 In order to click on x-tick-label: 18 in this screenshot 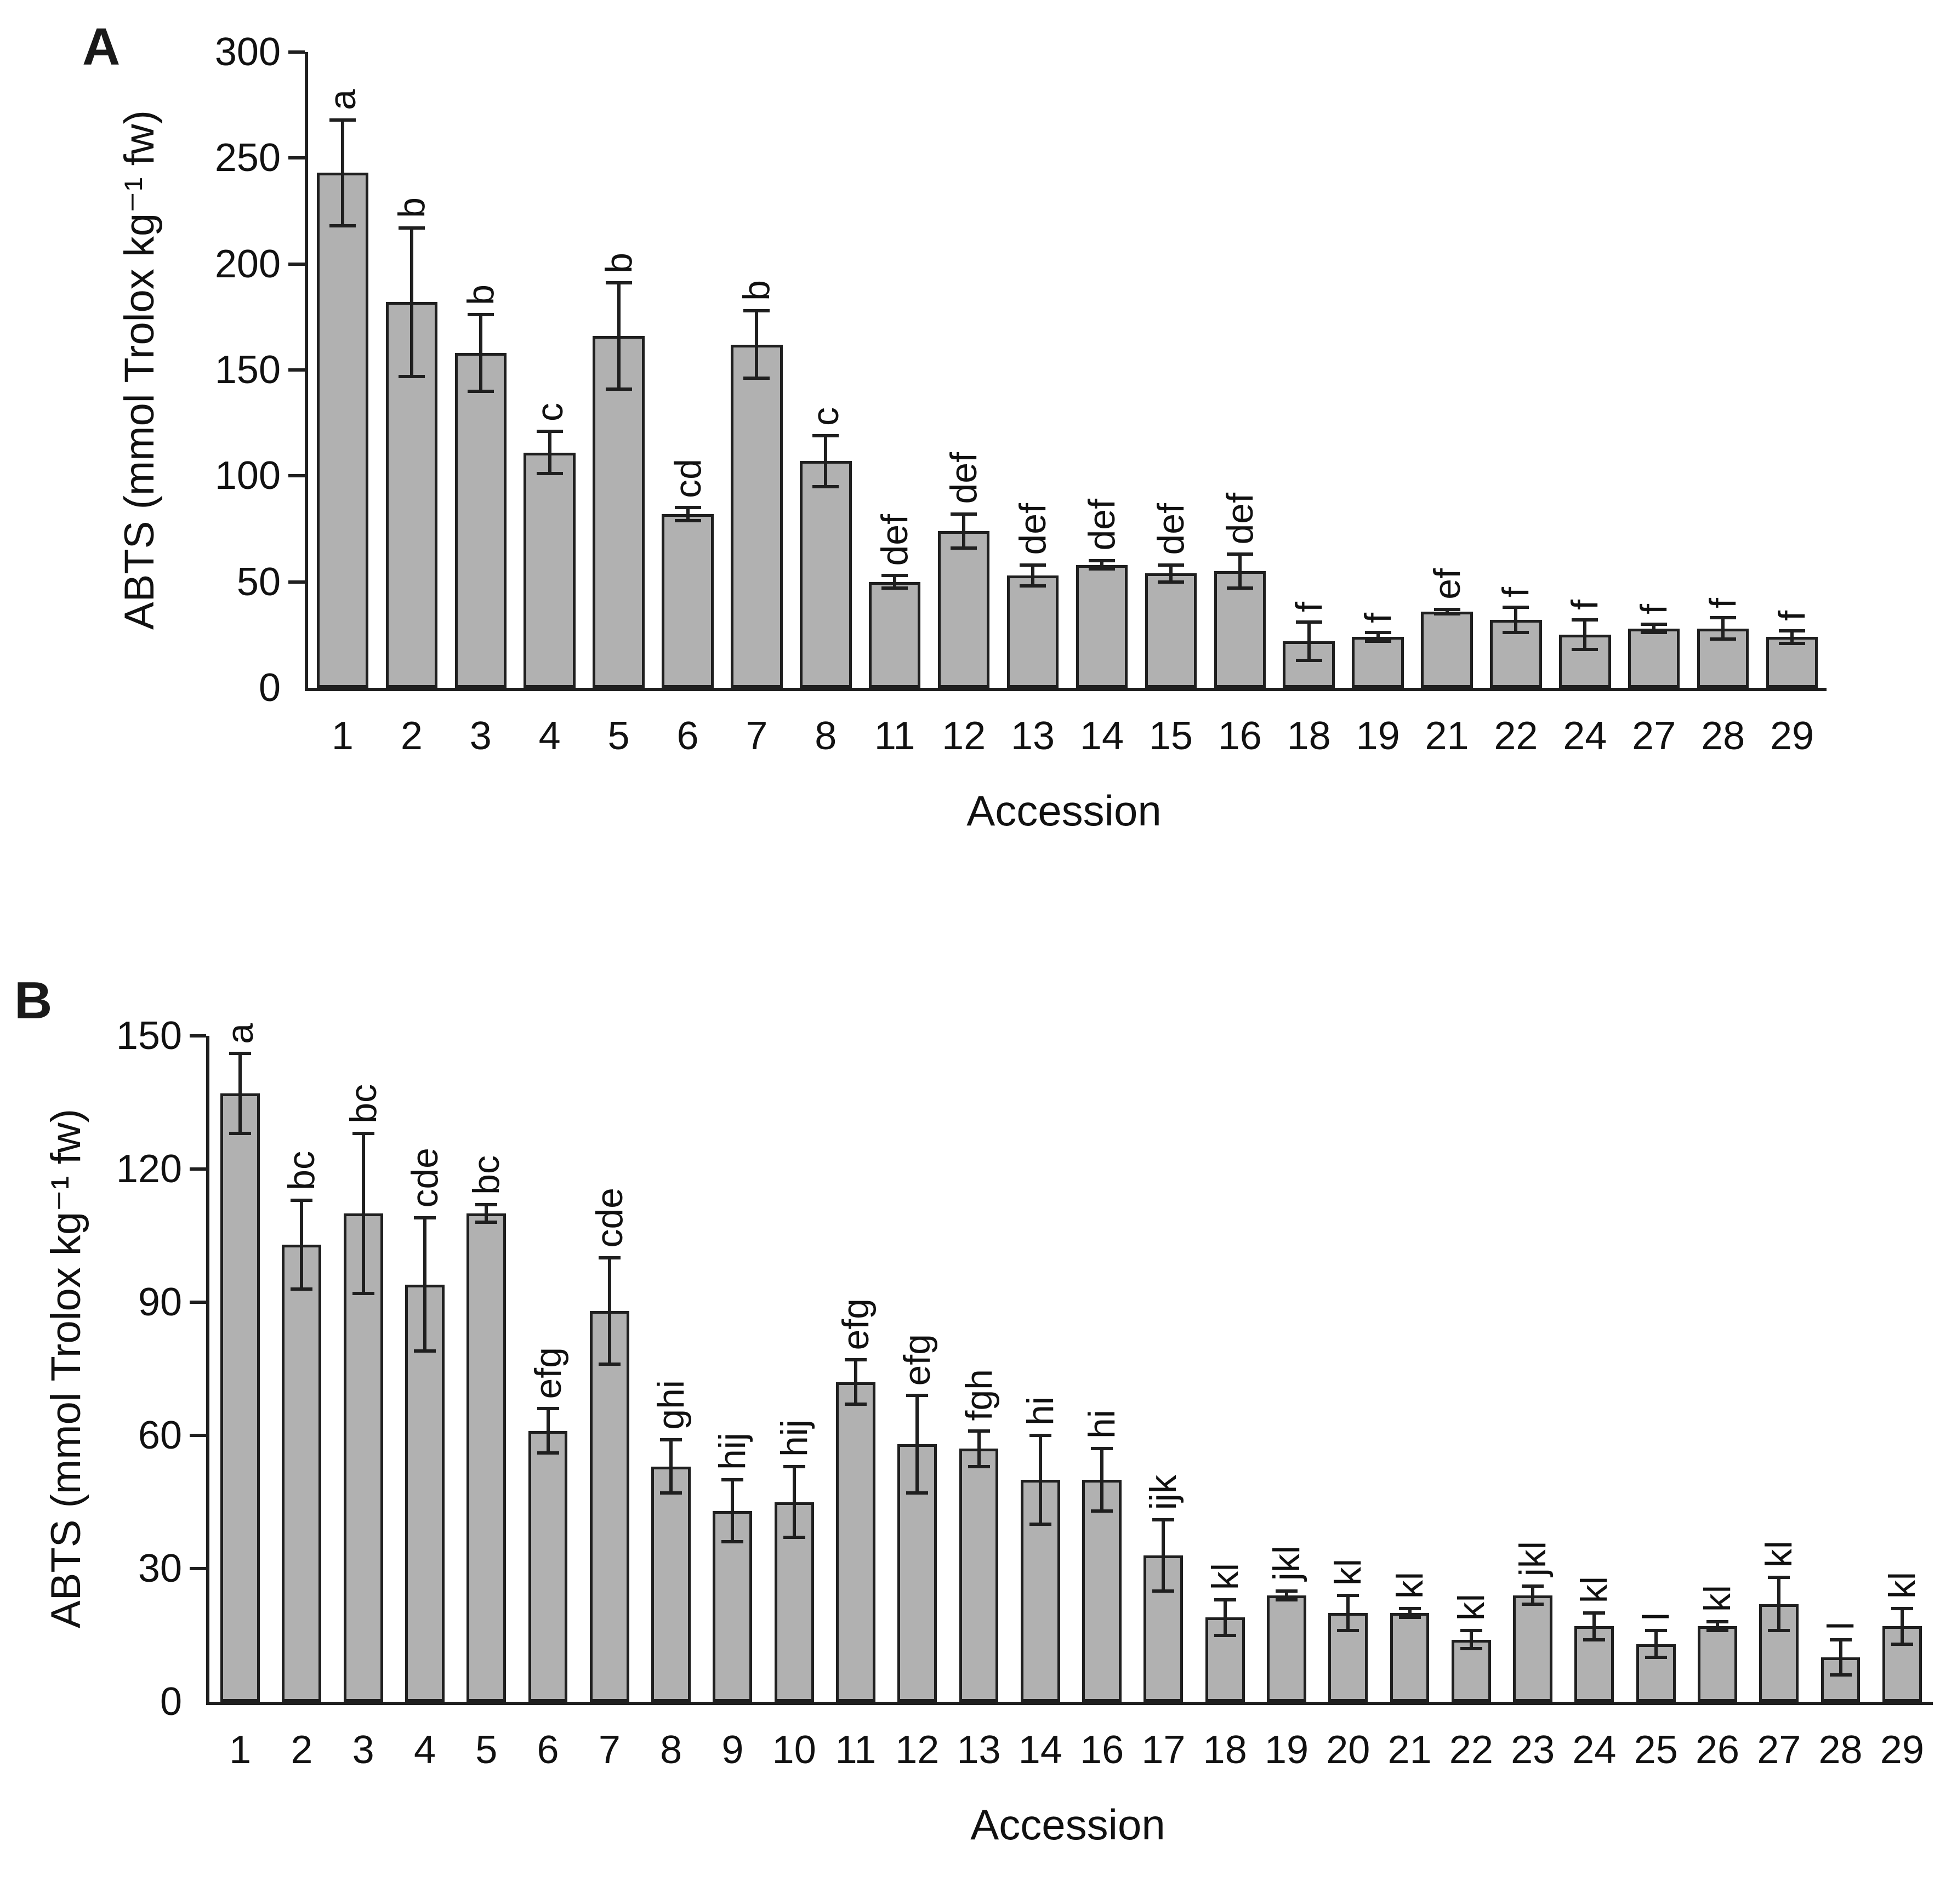, I will do `click(1309, 736)`.